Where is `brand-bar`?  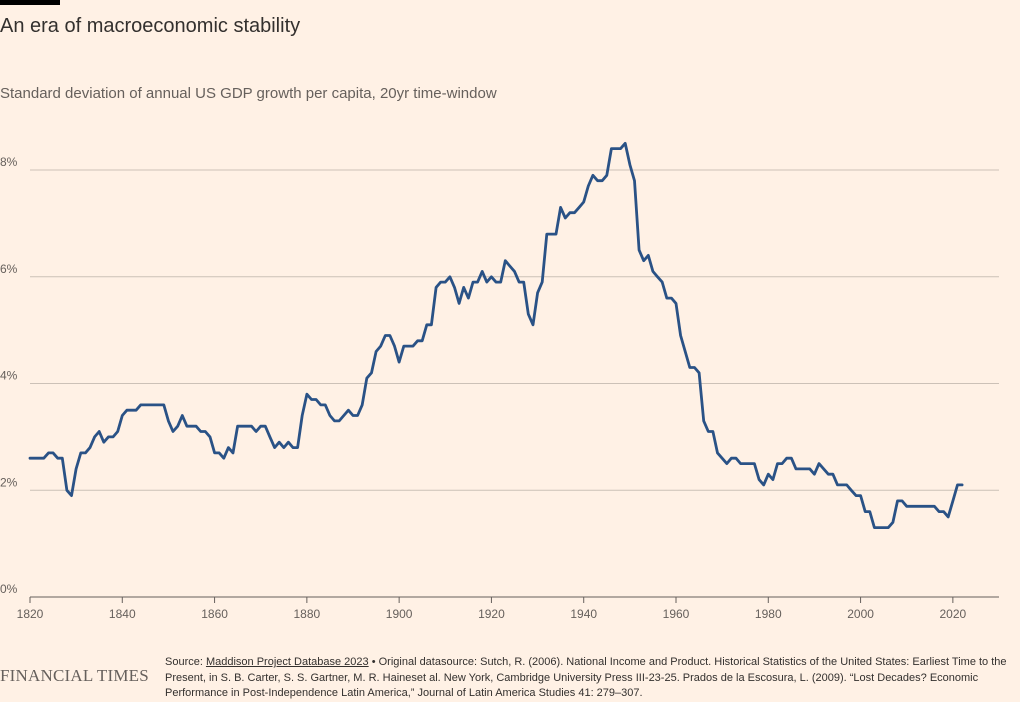 brand-bar is located at coordinates (30, 2).